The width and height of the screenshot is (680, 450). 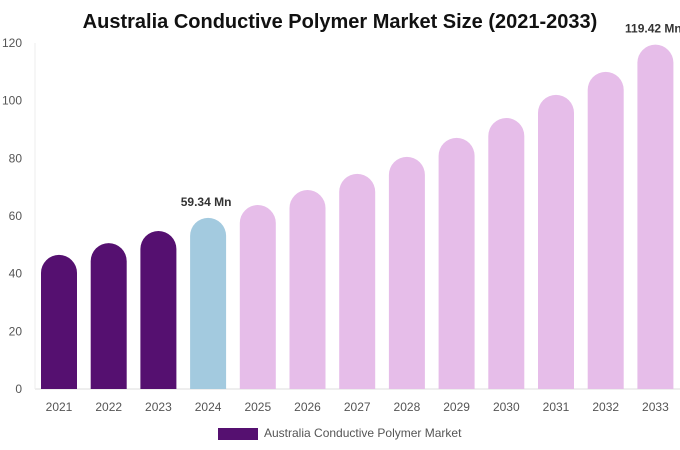 What do you see at coordinates (506, 407) in the screenshot?
I see `x-tick-label: 2030` at bounding box center [506, 407].